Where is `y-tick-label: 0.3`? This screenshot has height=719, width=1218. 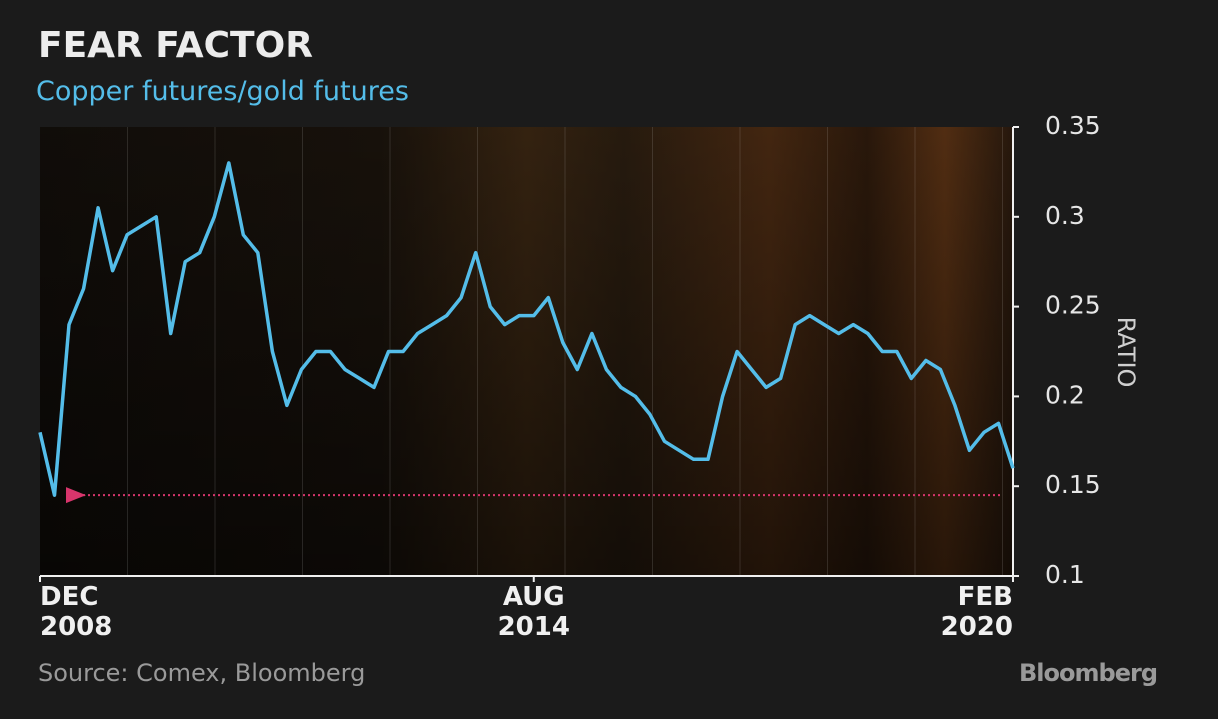
y-tick-label: 0.3 is located at coordinates (1065, 215).